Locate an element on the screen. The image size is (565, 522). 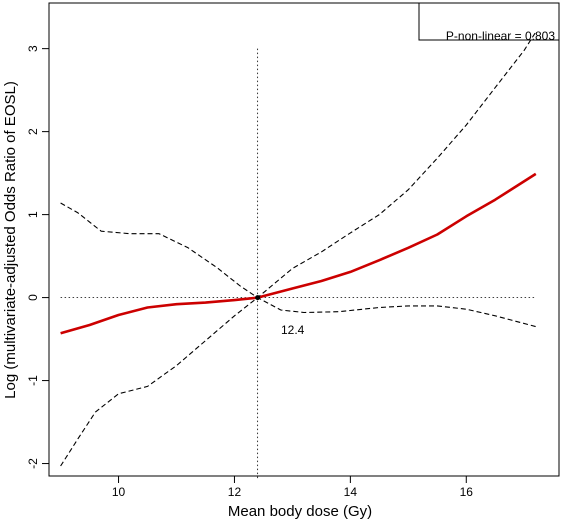
knot-point is located at coordinates (258, 298).